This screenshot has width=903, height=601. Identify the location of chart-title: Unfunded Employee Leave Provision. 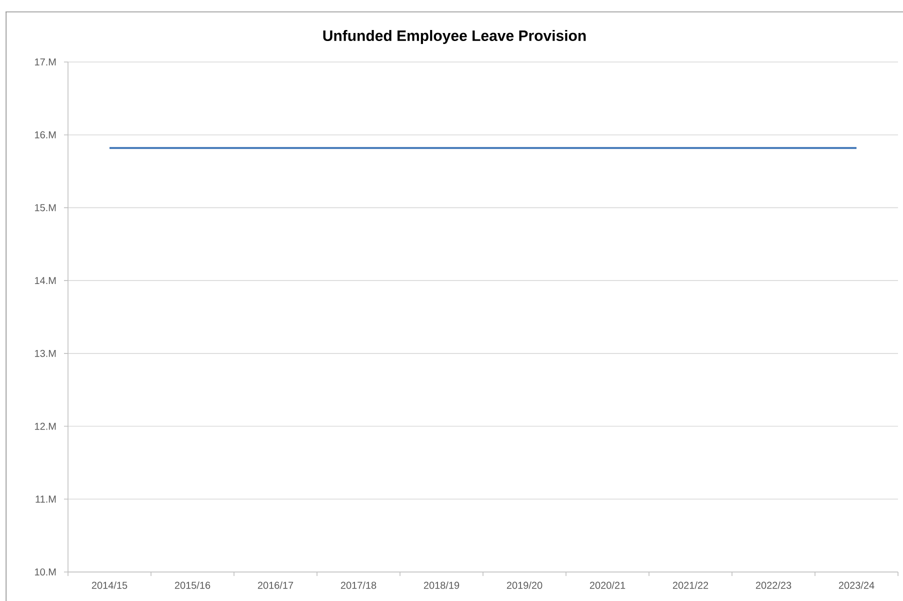
(454, 37).